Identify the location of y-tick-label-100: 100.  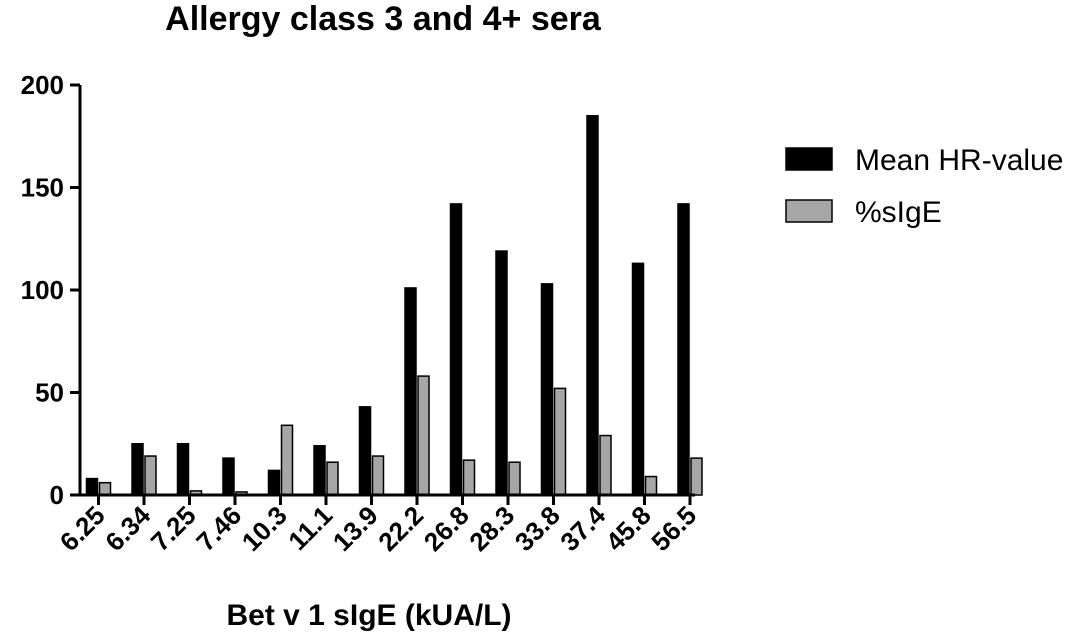
(42, 290).